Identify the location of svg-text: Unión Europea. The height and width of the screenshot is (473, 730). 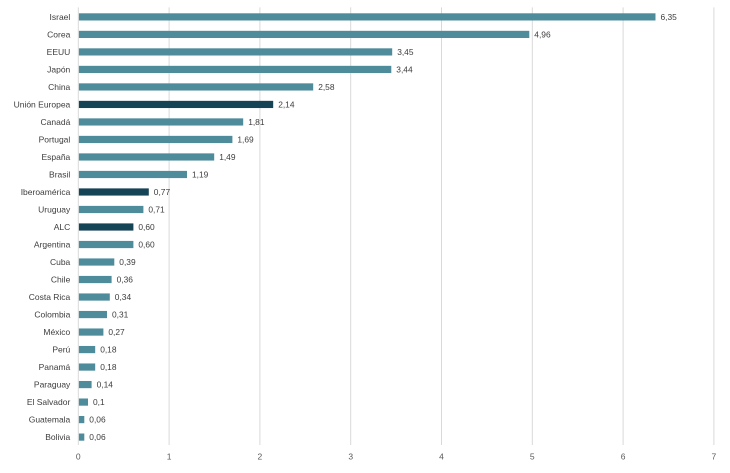
(42, 104).